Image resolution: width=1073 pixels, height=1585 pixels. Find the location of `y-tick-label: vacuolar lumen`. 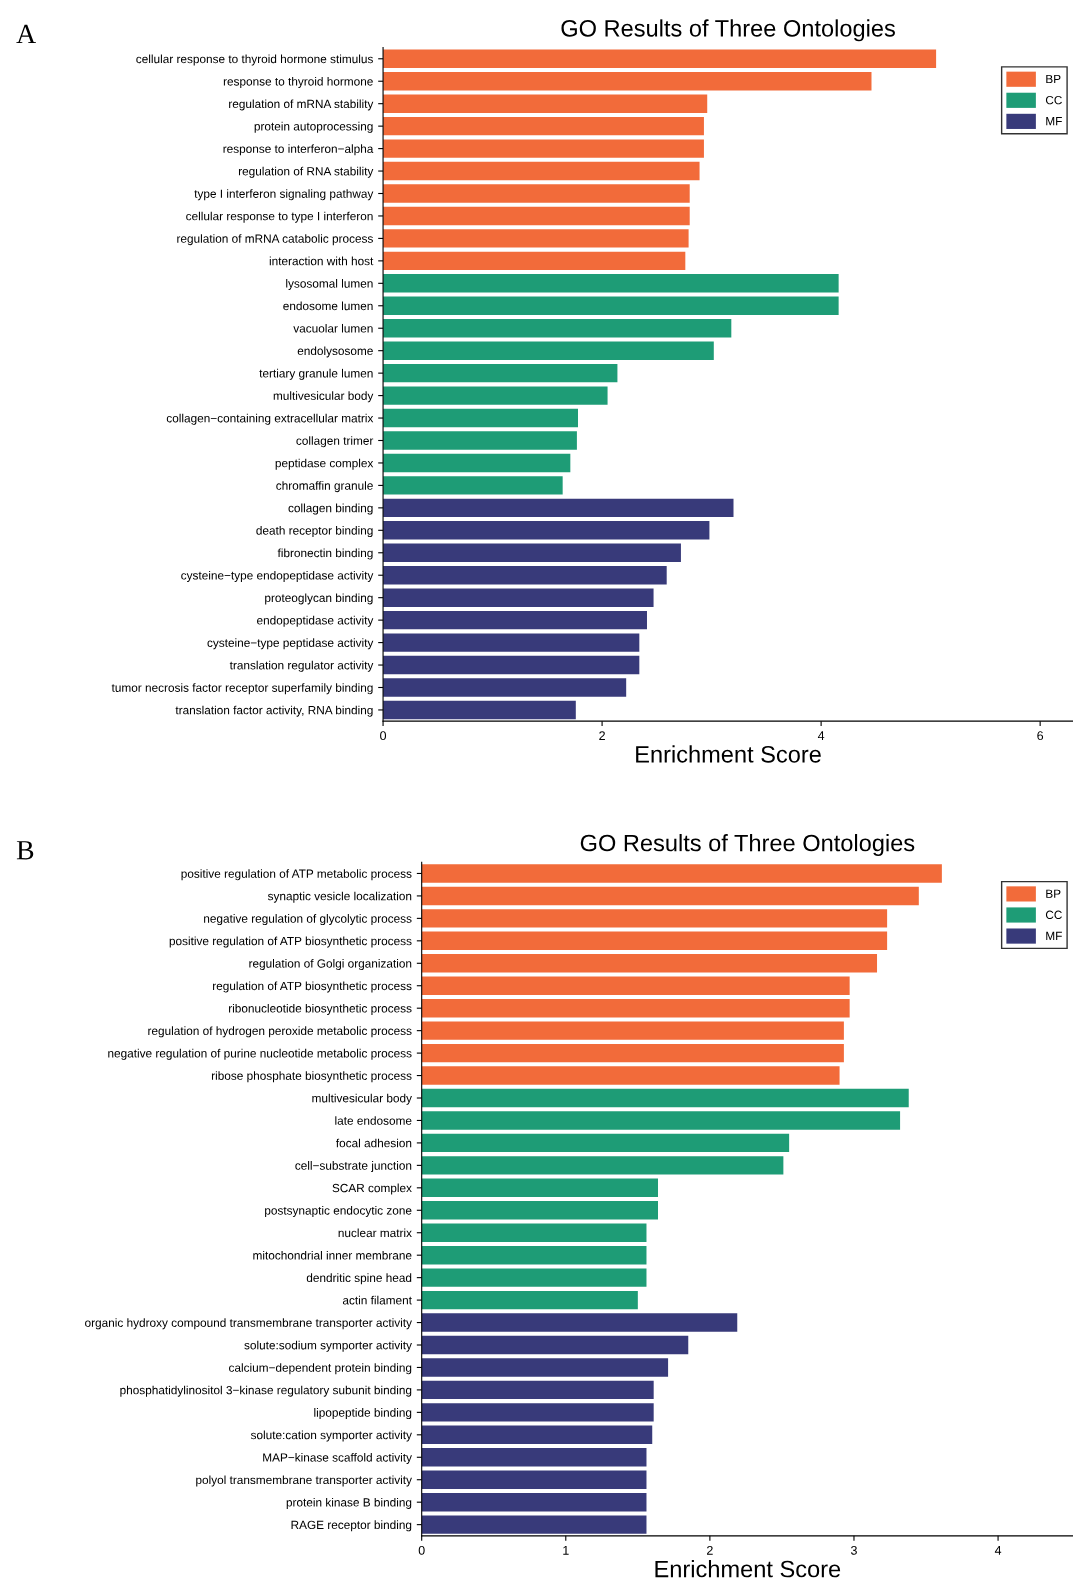

y-tick-label: vacuolar lumen is located at coordinates (333, 328).